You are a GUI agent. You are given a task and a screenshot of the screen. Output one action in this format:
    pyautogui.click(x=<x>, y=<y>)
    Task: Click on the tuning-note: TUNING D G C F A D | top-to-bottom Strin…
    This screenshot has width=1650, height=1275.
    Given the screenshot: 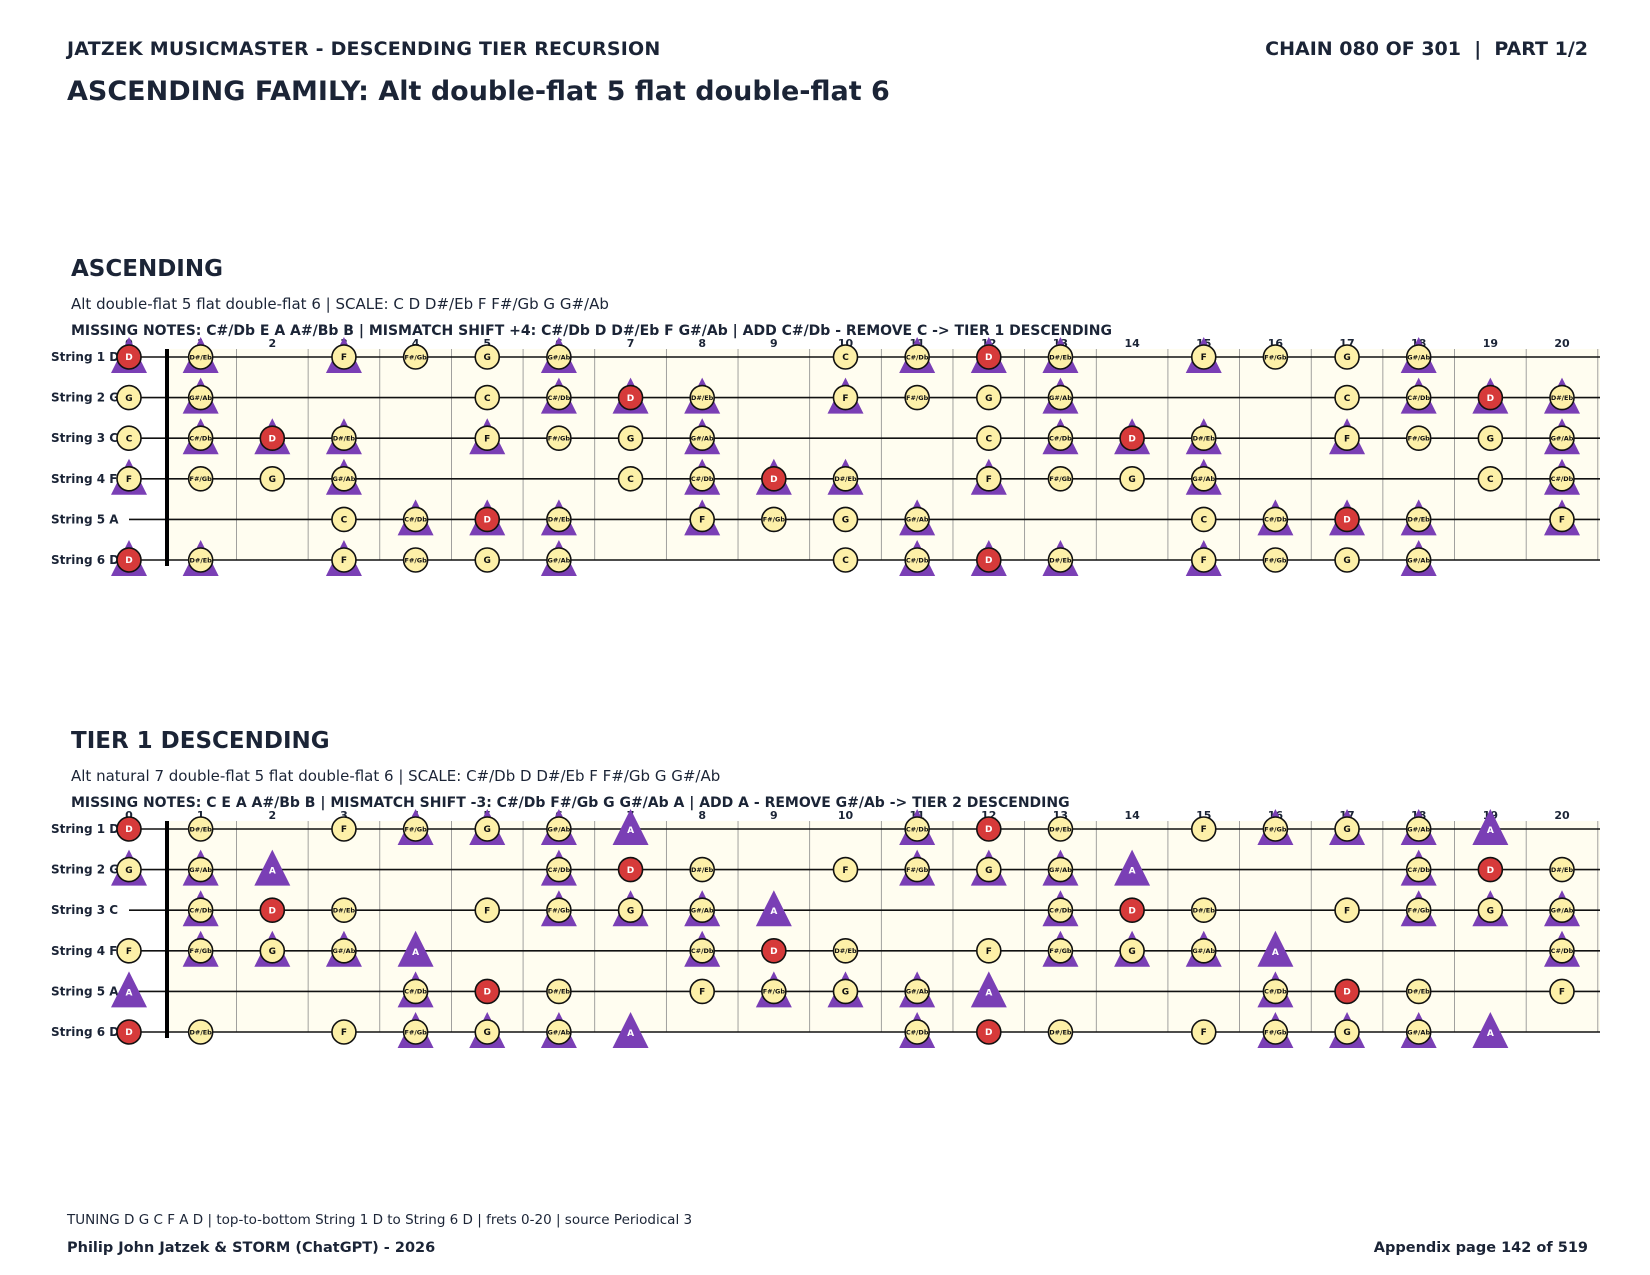 What is the action you would take?
    pyautogui.click(x=380, y=1220)
    